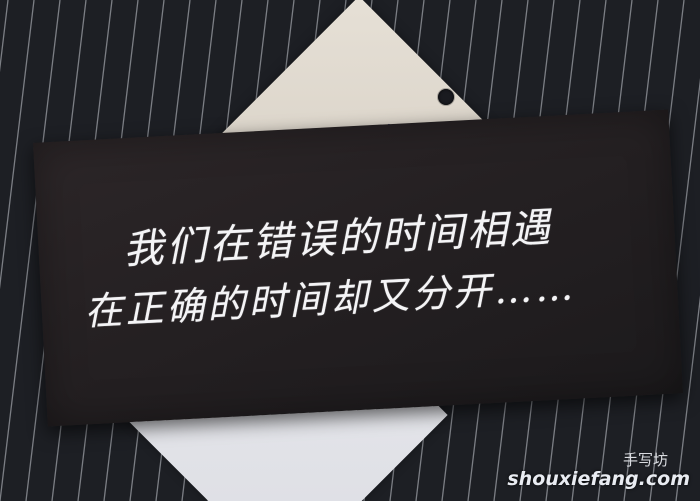  Describe the element at coordinates (446, 97) in the screenshot. I see `tag-hole` at that location.